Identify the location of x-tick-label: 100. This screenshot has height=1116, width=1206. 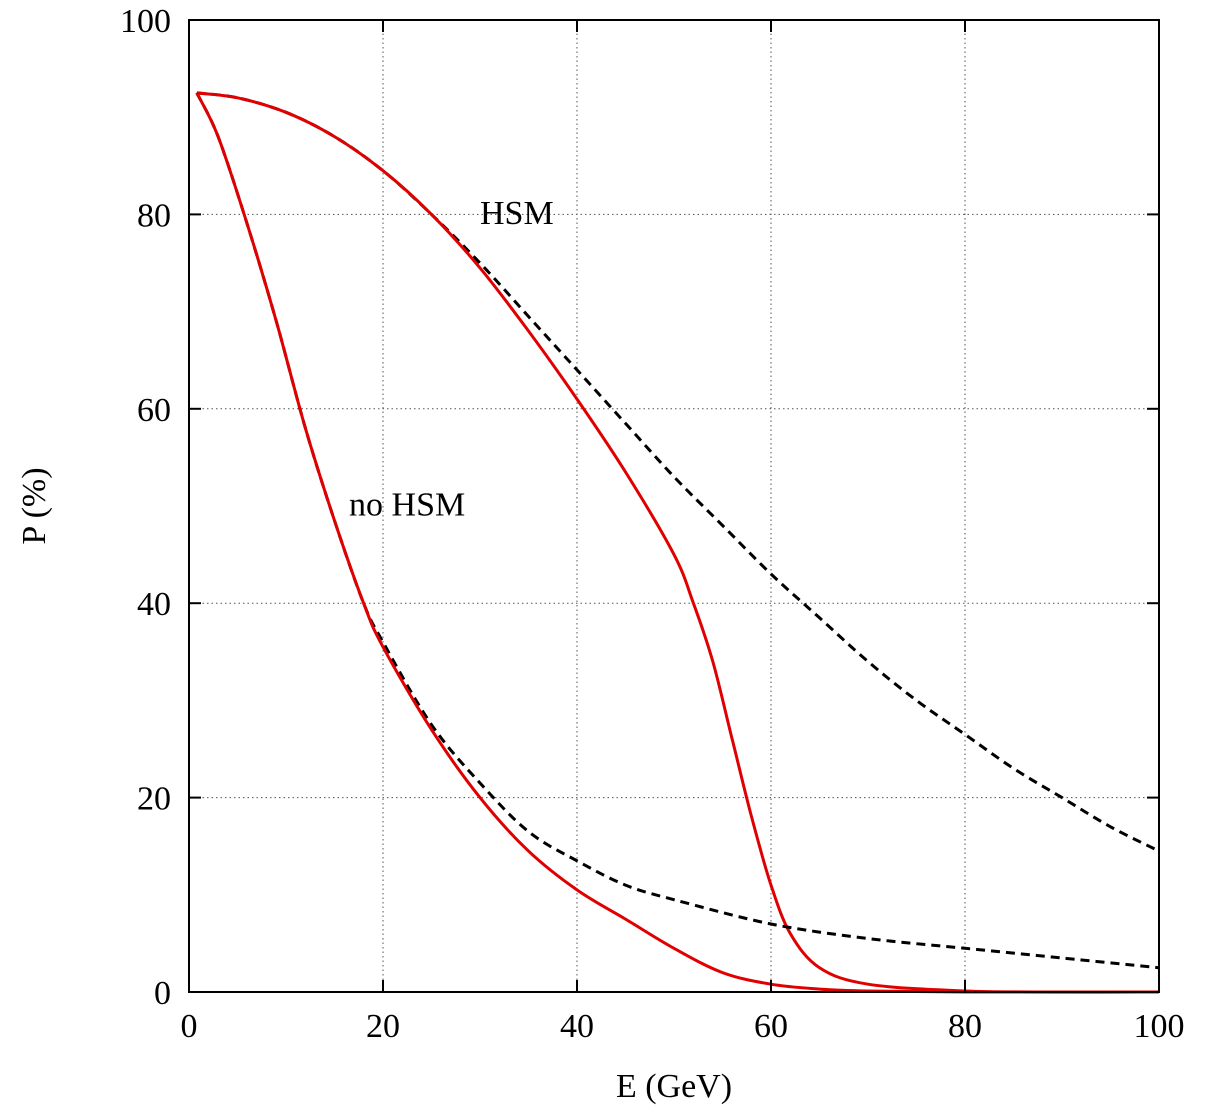
(1159, 1026).